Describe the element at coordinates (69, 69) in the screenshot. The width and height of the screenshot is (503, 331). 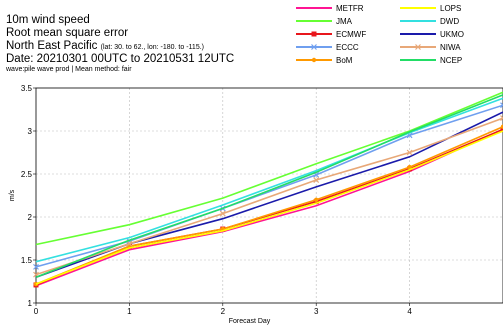
I see `chart-note: wave:pile wave prod | Mean method: fair` at that location.